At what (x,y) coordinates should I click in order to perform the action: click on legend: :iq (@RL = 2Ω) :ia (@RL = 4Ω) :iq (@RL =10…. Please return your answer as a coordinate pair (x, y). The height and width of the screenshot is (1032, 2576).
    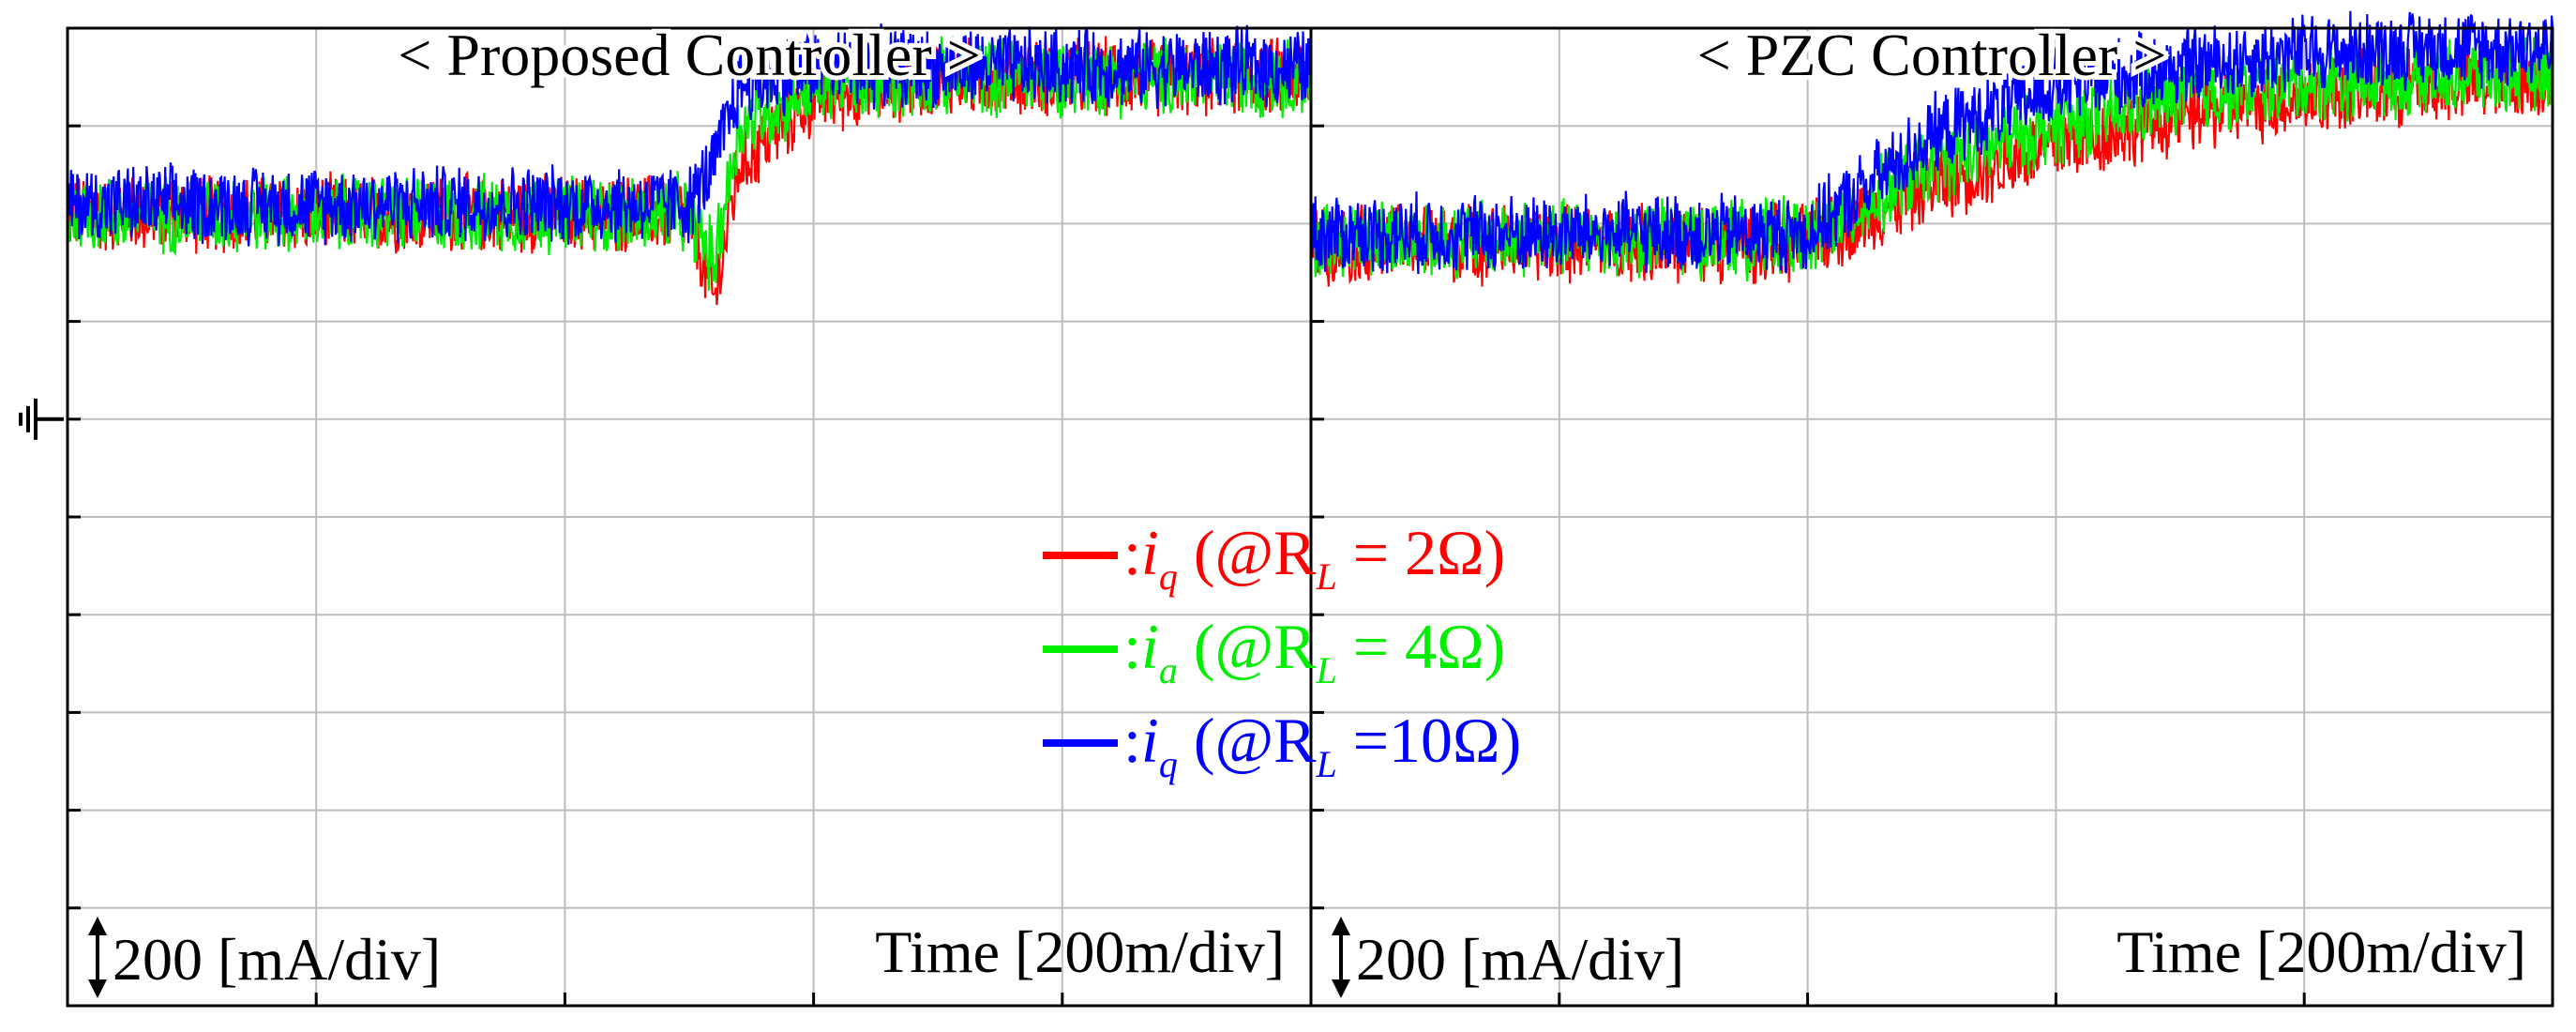
    Looking at the image, I should click on (1282, 651).